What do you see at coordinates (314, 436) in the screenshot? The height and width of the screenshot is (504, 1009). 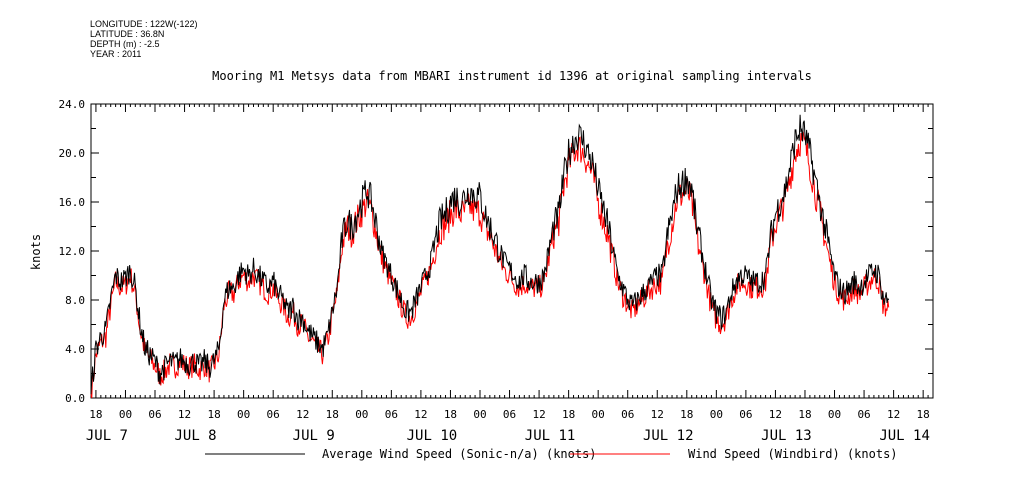 I see `x-day-label: JUL 9` at bounding box center [314, 436].